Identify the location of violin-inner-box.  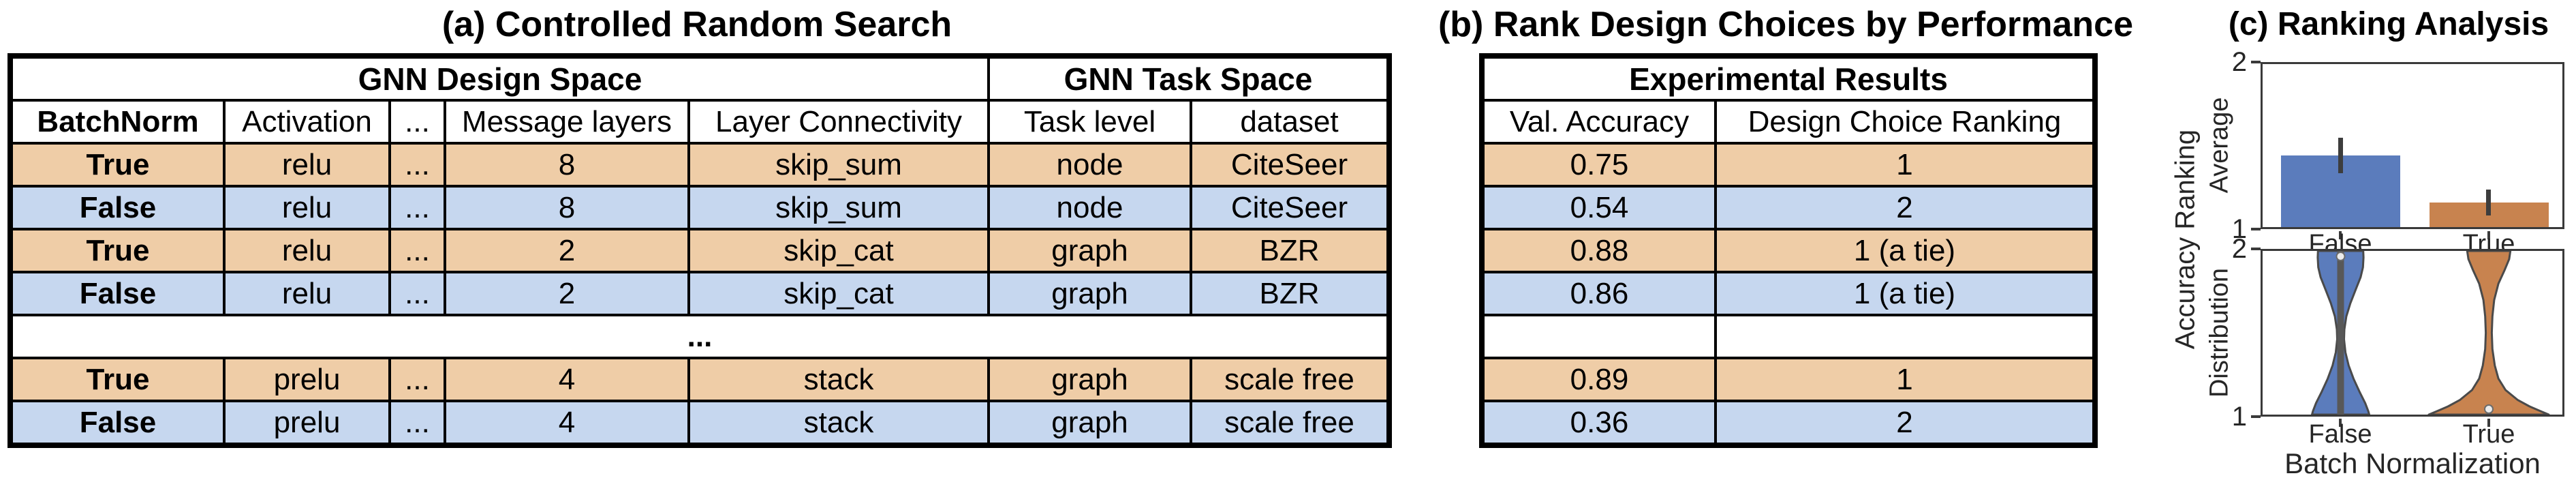
(2340, 333).